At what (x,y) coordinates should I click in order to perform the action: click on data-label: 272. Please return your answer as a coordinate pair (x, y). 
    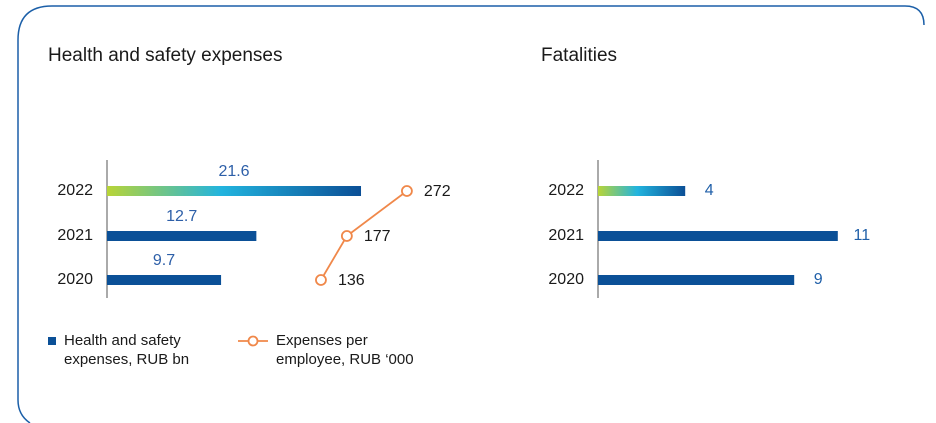
    Looking at the image, I should click on (437, 191).